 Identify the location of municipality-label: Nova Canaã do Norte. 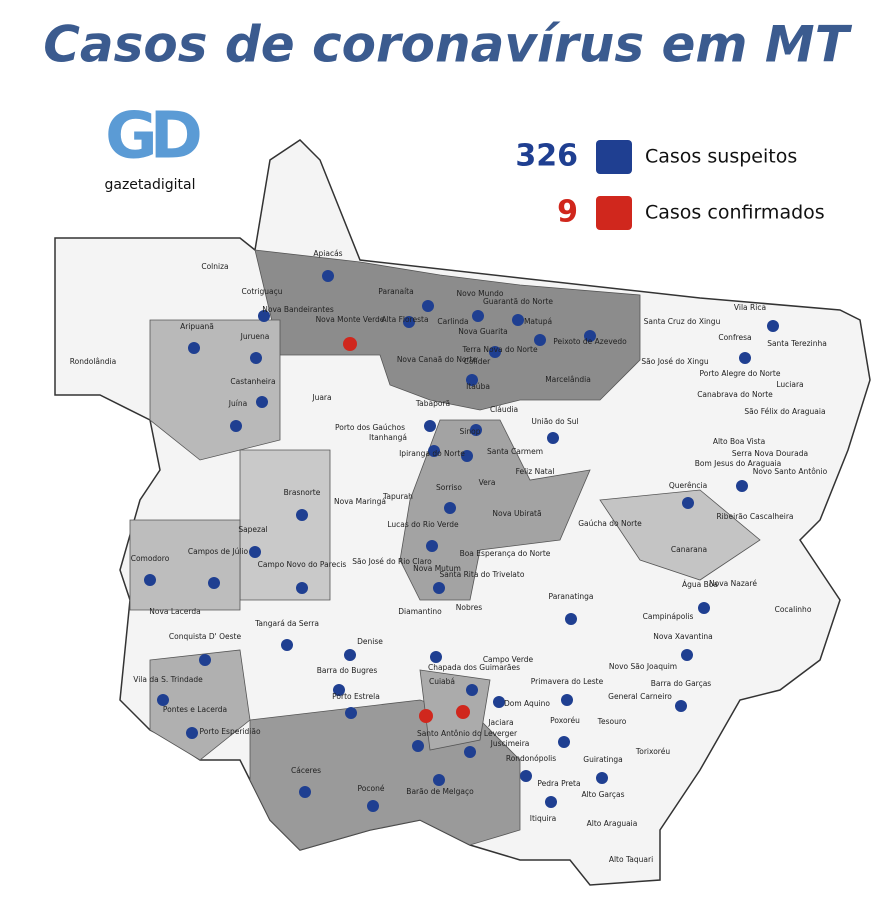
(437, 359).